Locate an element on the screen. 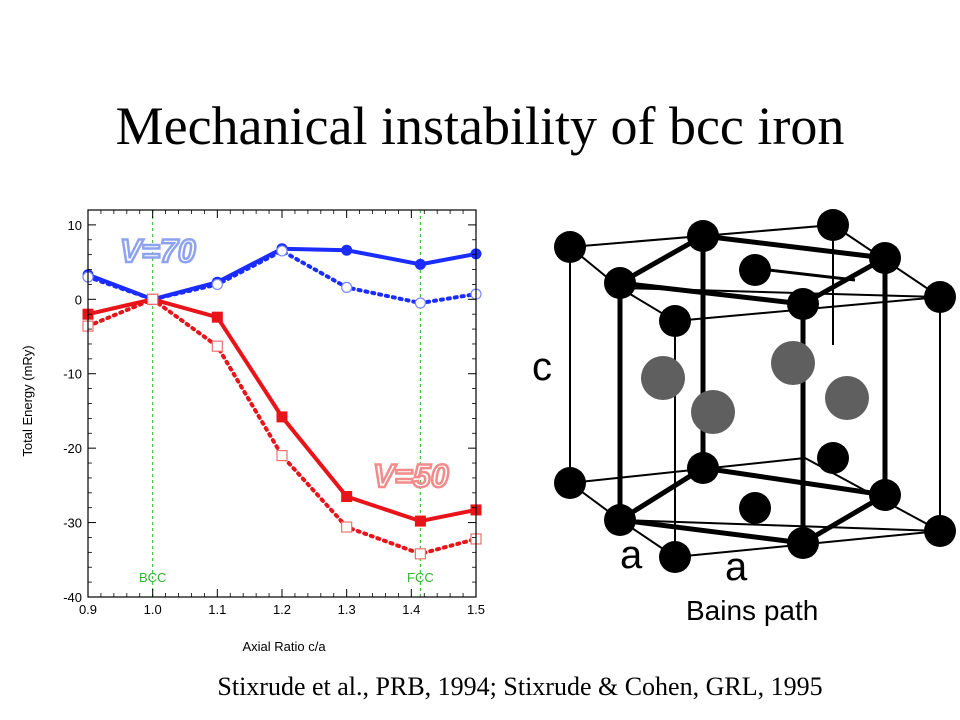 The height and width of the screenshot is (720, 960). y-tick-label: -20 is located at coordinates (72, 448).